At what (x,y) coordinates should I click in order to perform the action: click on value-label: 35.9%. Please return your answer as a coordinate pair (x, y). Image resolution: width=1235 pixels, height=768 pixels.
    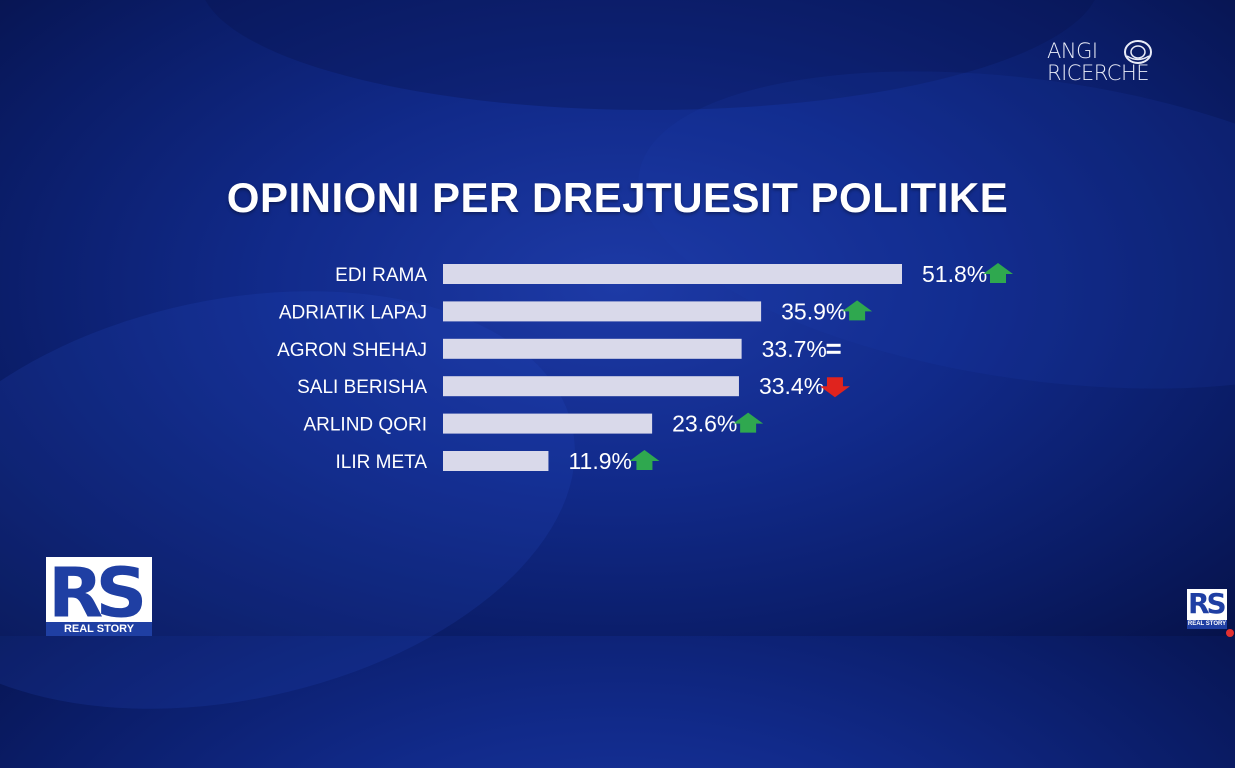
    Looking at the image, I should click on (813, 311).